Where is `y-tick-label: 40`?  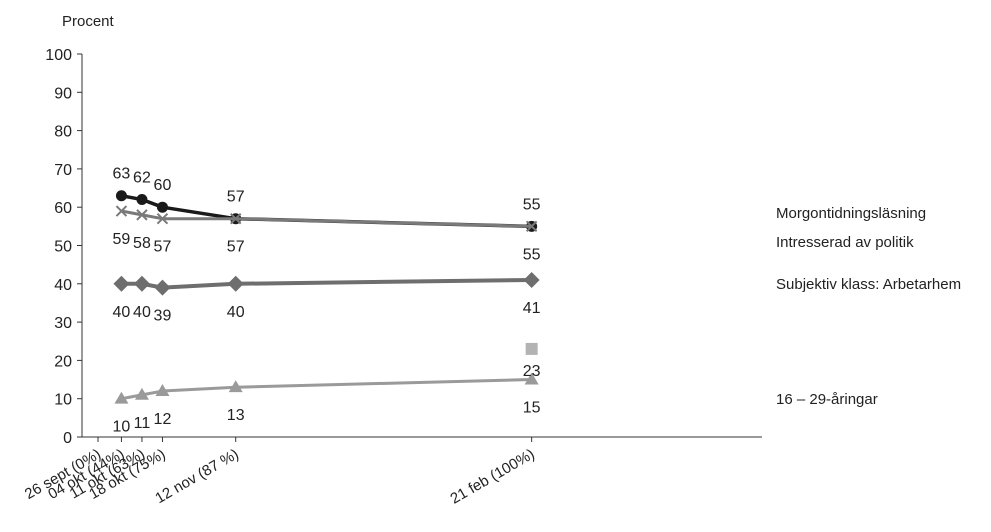 y-tick-label: 40 is located at coordinates (63, 285).